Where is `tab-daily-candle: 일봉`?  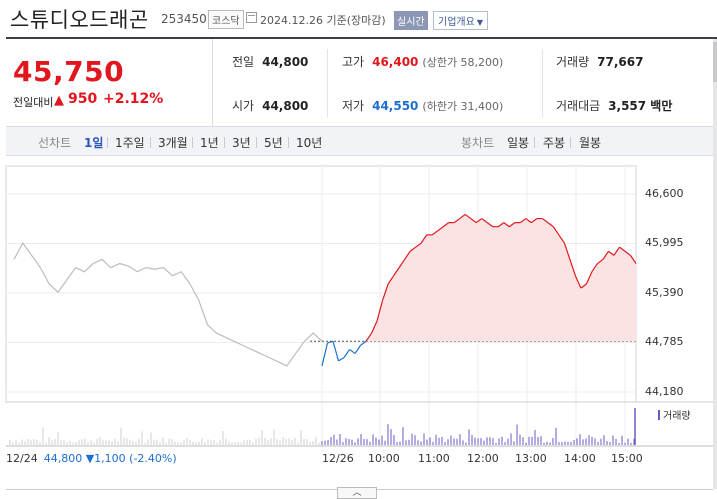
tab-daily-candle: 일봉 is located at coordinates (518, 143).